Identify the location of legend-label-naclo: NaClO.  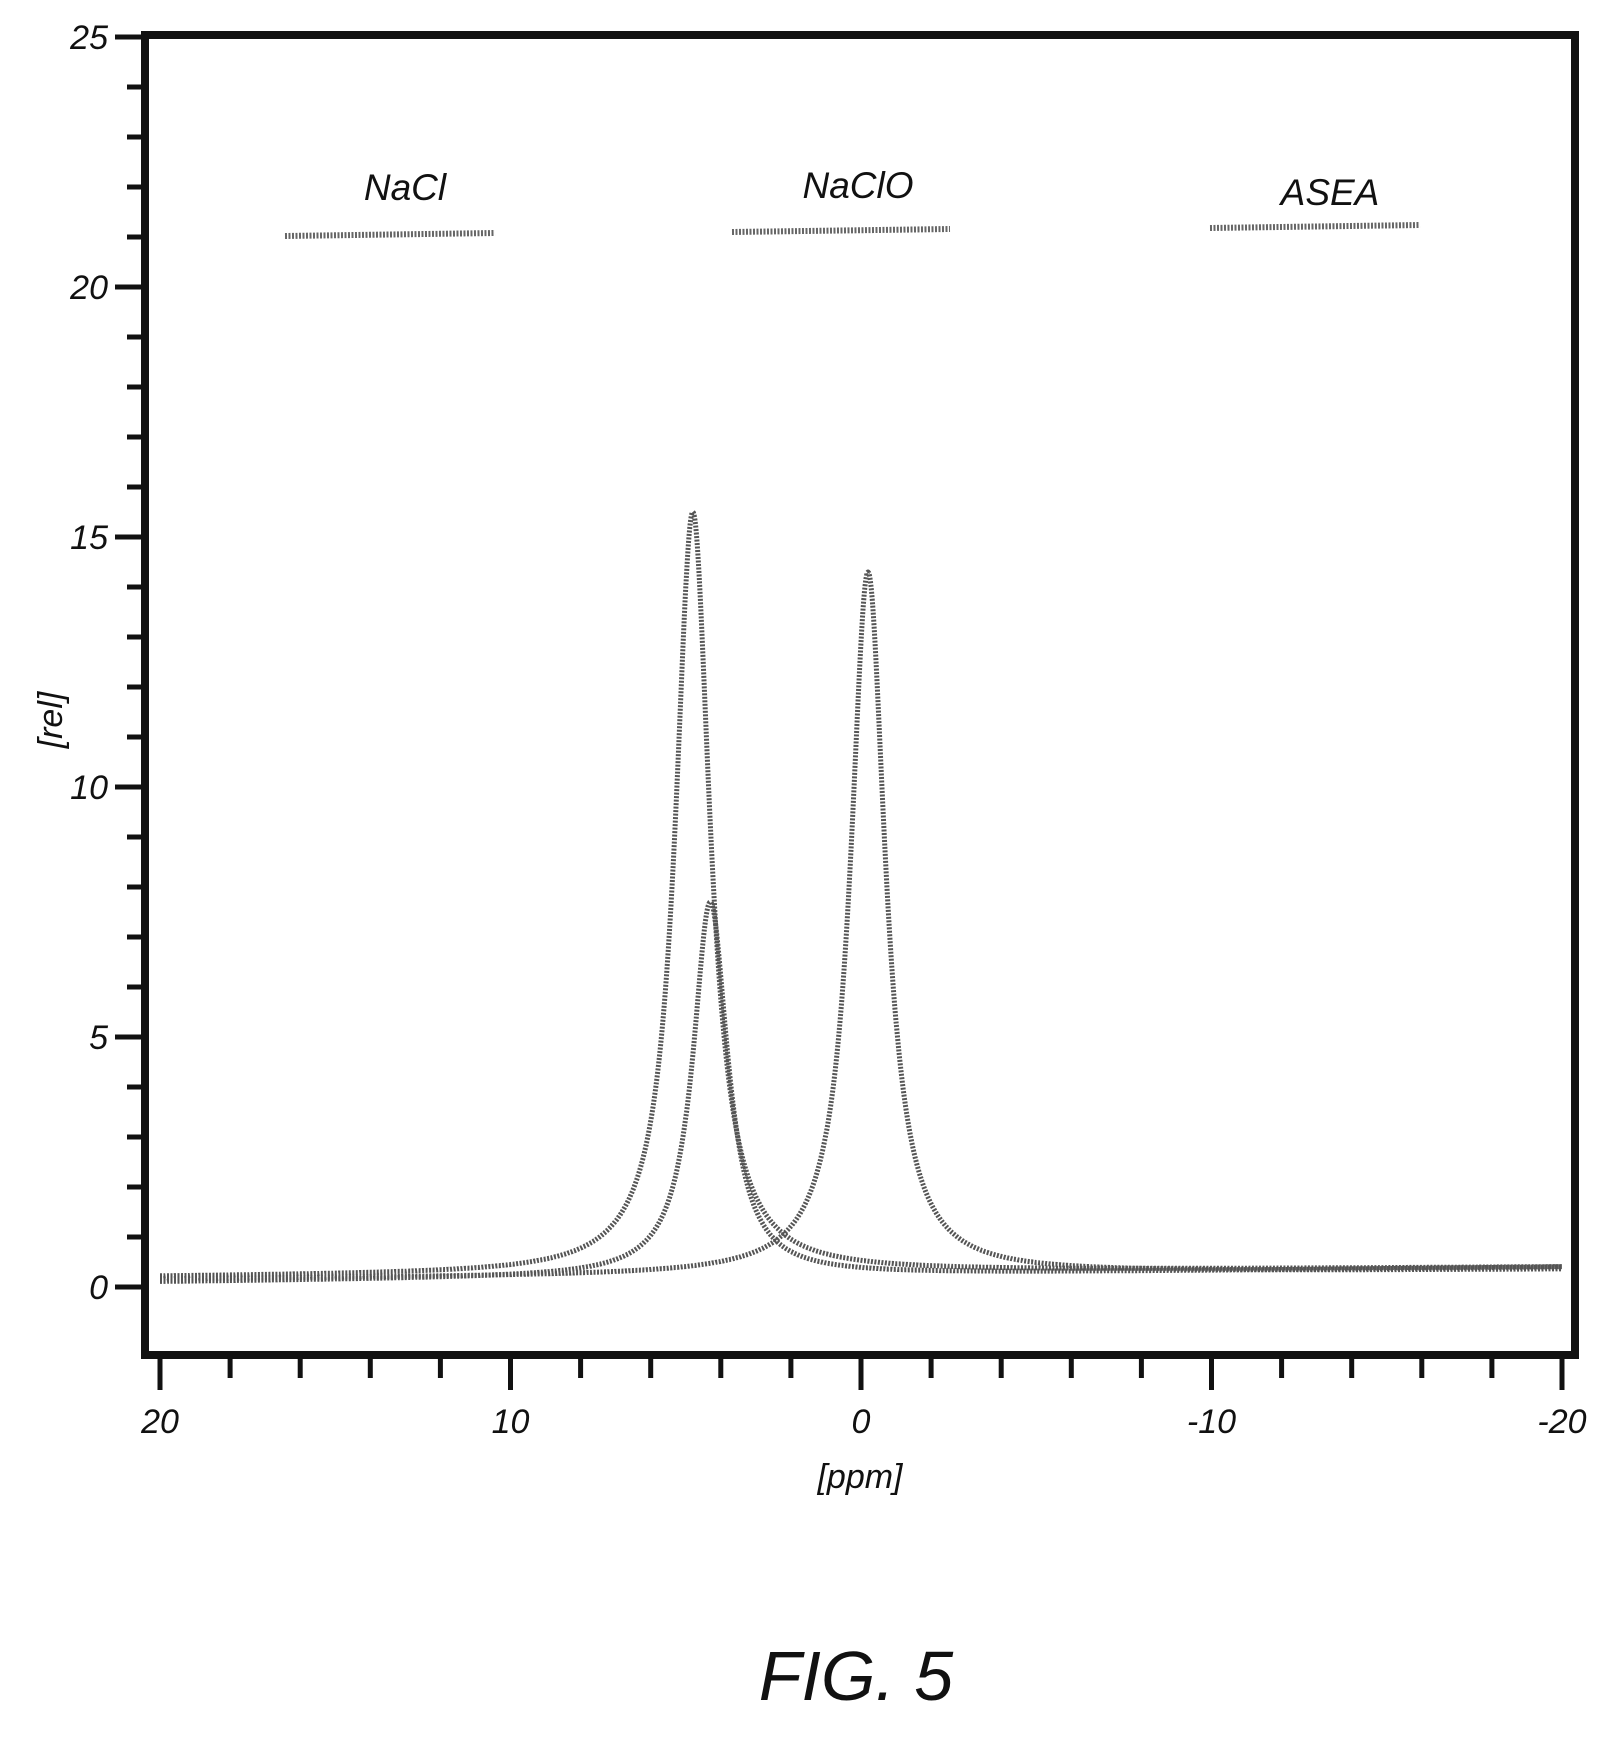
(857, 185).